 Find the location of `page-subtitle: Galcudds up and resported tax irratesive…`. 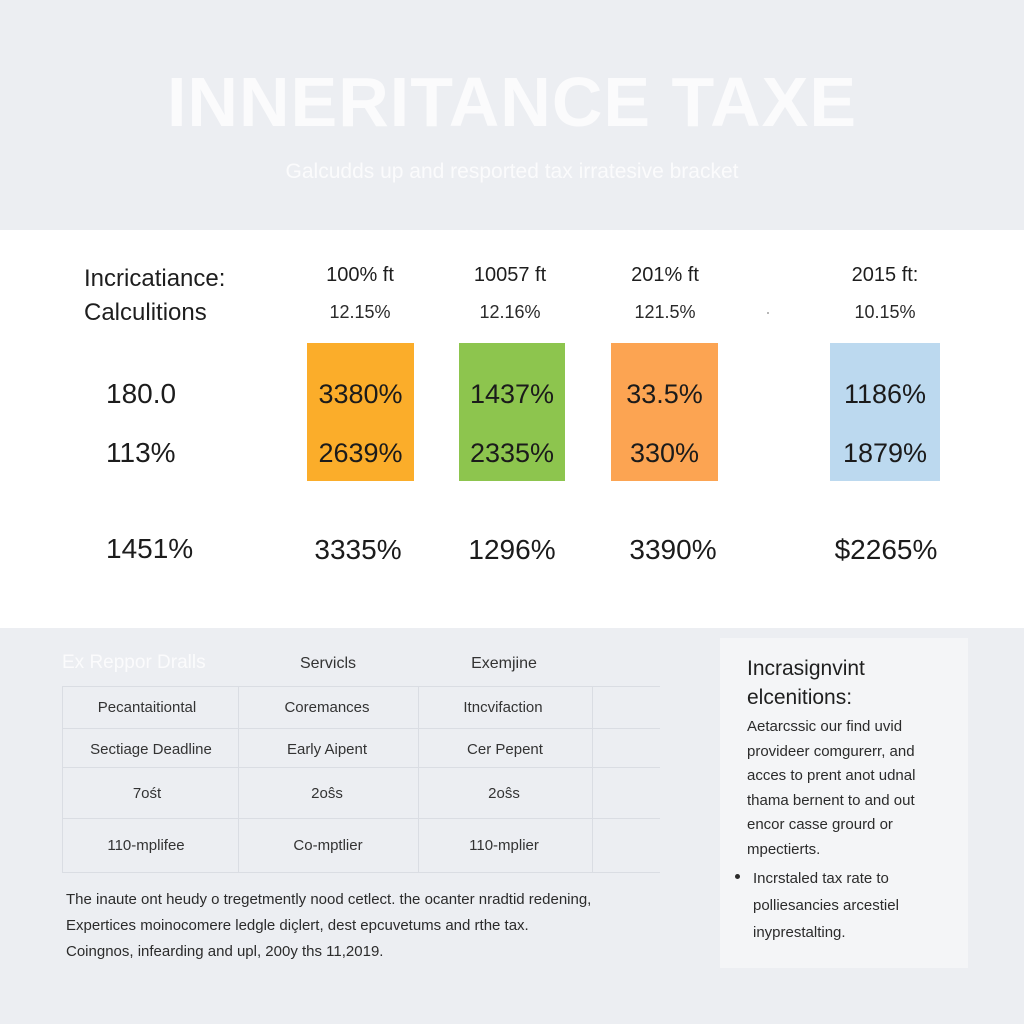

page-subtitle: Galcudds up and resported tax irratesive… is located at coordinates (512, 171).